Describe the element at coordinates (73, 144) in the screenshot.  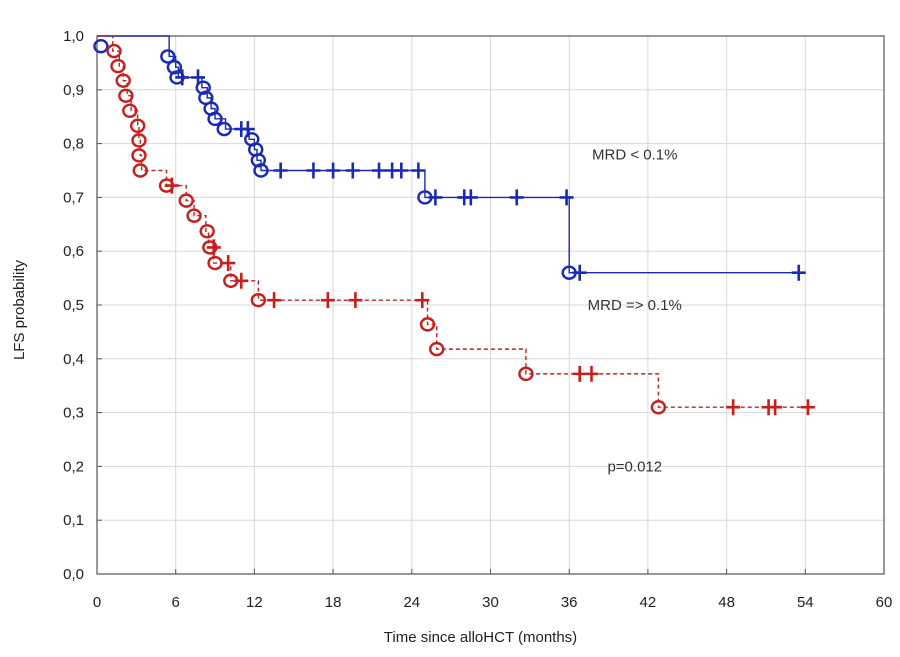
I see `y-tick-label: 0,8` at that location.